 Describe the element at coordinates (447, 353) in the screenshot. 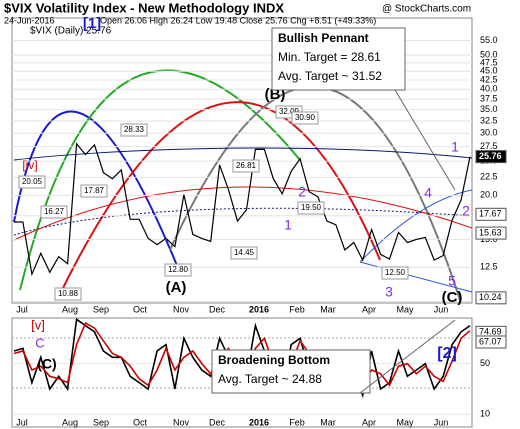

I see `annotation: [2]` at that location.